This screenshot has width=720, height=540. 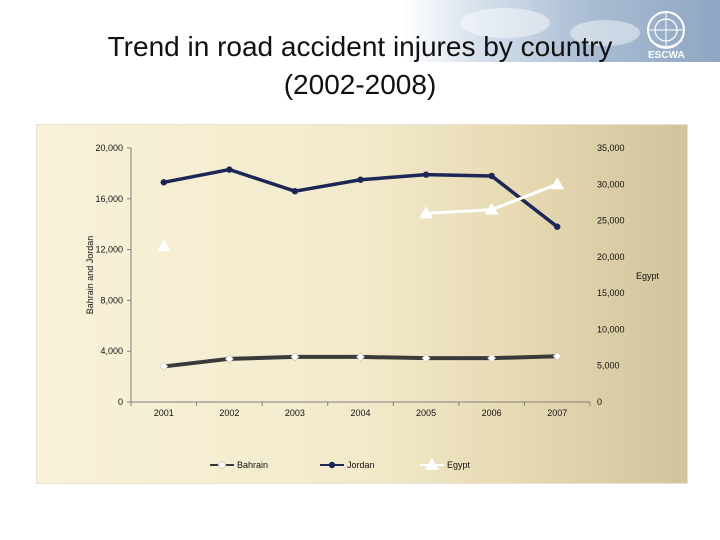 I want to click on map-banner, so click(x=560, y=31).